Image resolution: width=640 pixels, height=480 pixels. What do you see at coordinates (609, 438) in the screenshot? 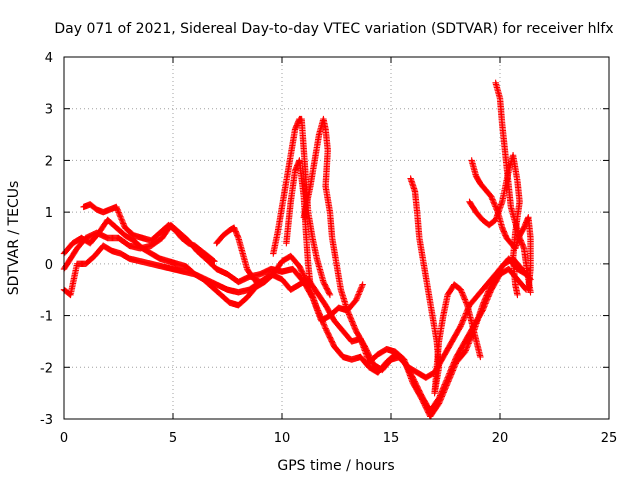
I see `x-tick-label: 25` at bounding box center [609, 438].